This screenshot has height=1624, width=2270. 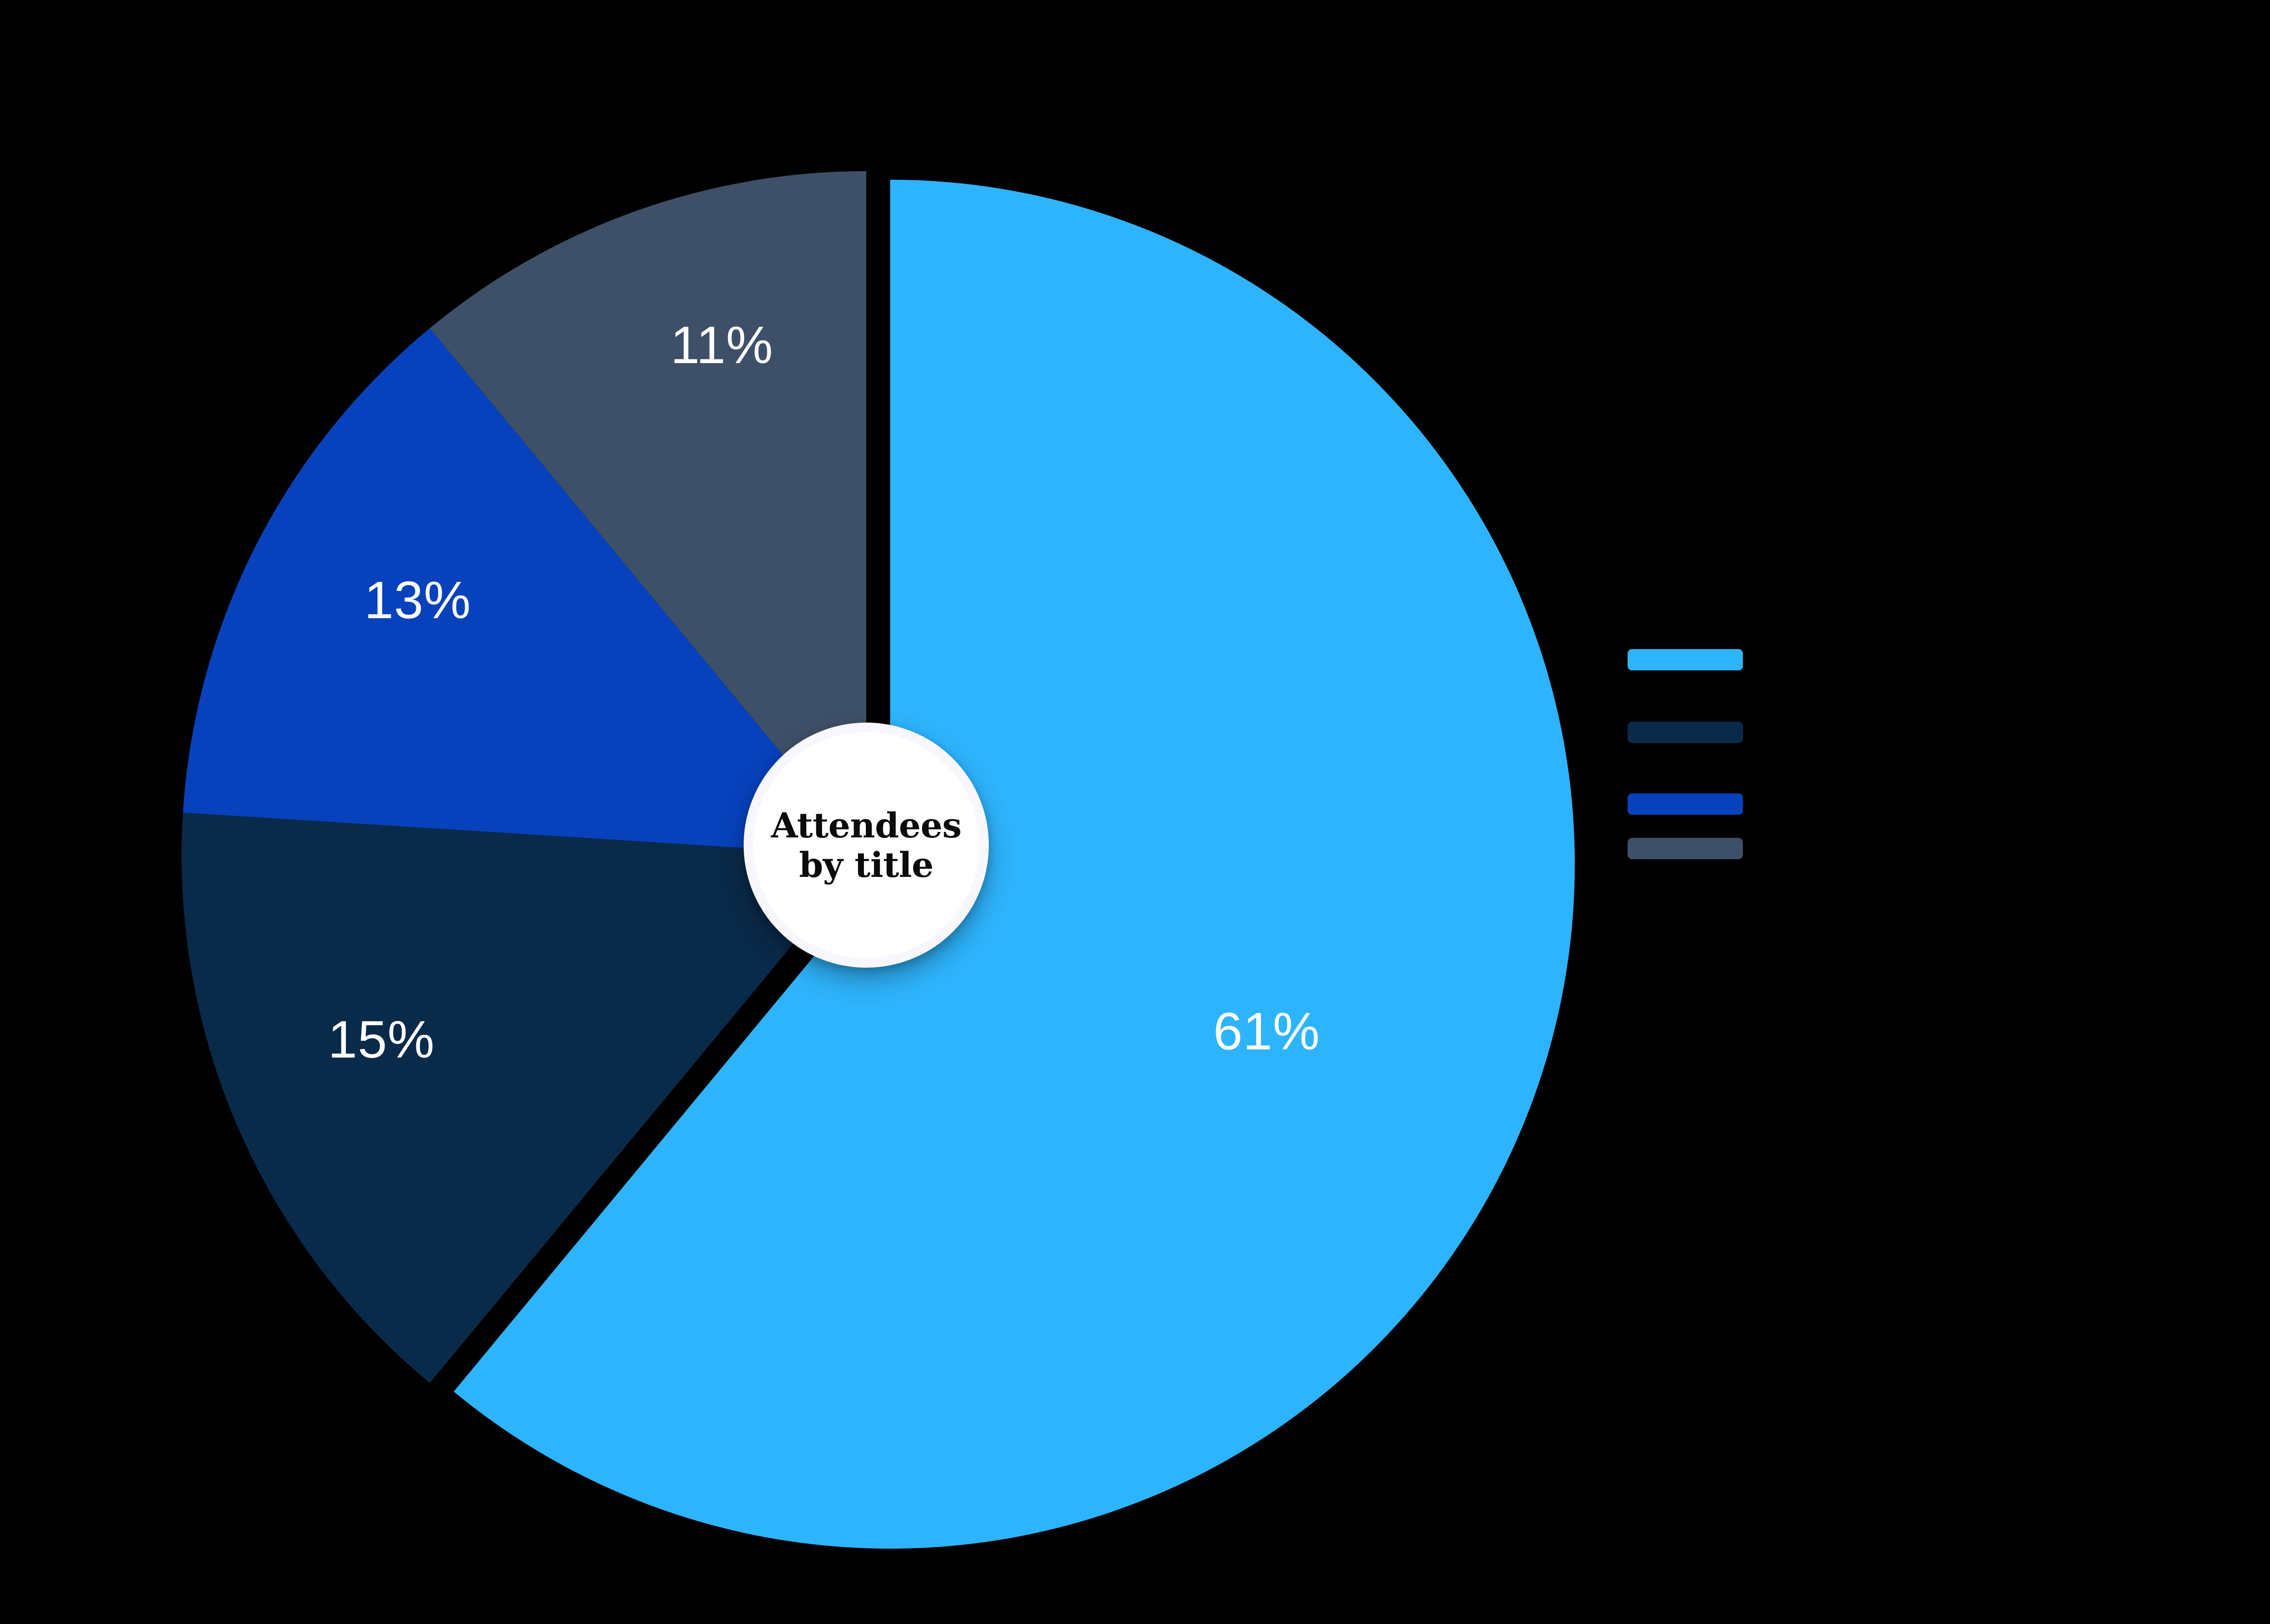 I want to click on donut-center-label: Attendees by title, so click(x=866, y=845).